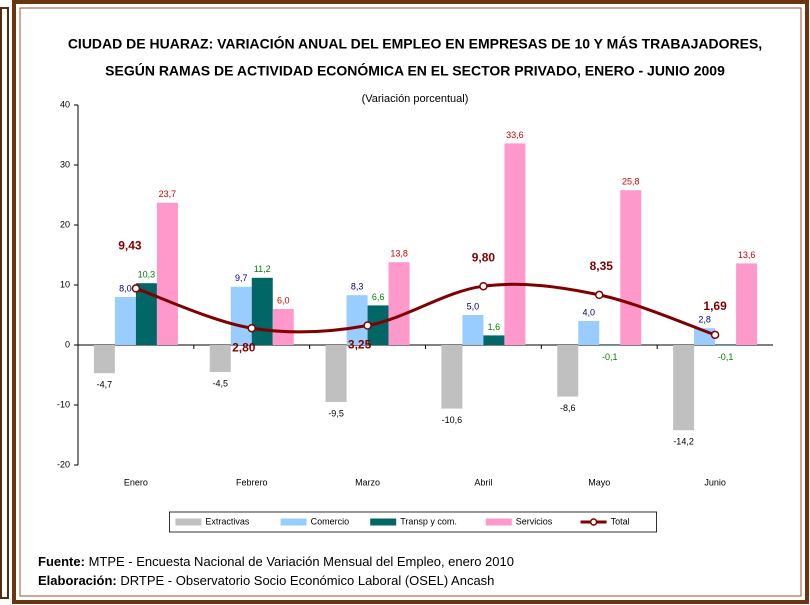 This screenshot has height=605, width=810. I want to click on data-label: 9,7, so click(241, 278).